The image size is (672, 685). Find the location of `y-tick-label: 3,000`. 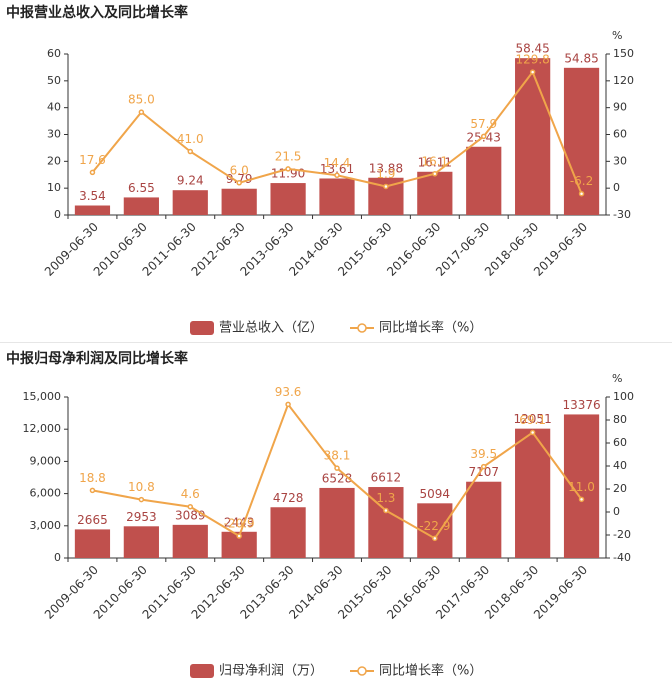

y-tick-label: 3,000 is located at coordinates (46, 525).